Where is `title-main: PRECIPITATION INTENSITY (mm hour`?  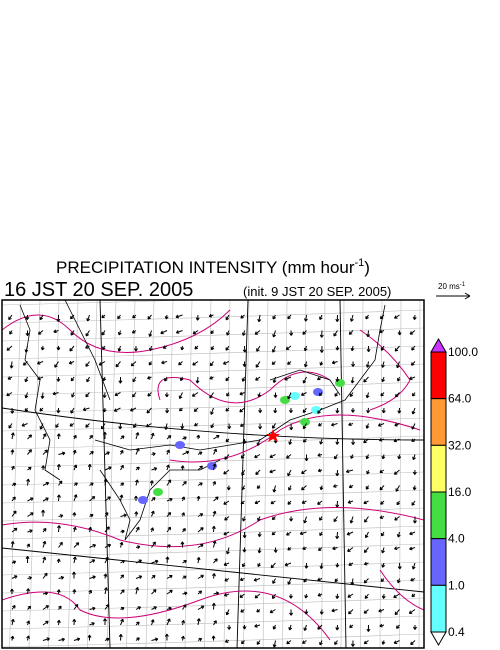
title-main: PRECIPITATION INTENSITY (mm hour is located at coordinates (205, 267).